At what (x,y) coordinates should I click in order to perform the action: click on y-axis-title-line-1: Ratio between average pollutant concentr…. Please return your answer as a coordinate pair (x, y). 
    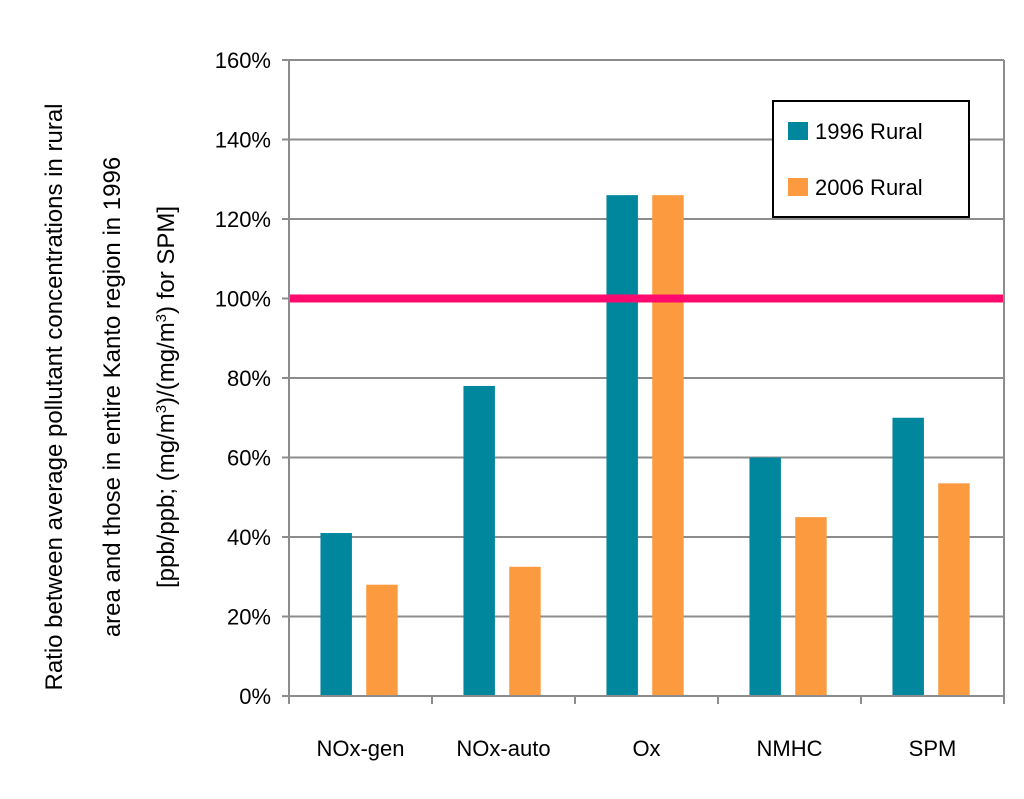
    Looking at the image, I should click on (54, 396).